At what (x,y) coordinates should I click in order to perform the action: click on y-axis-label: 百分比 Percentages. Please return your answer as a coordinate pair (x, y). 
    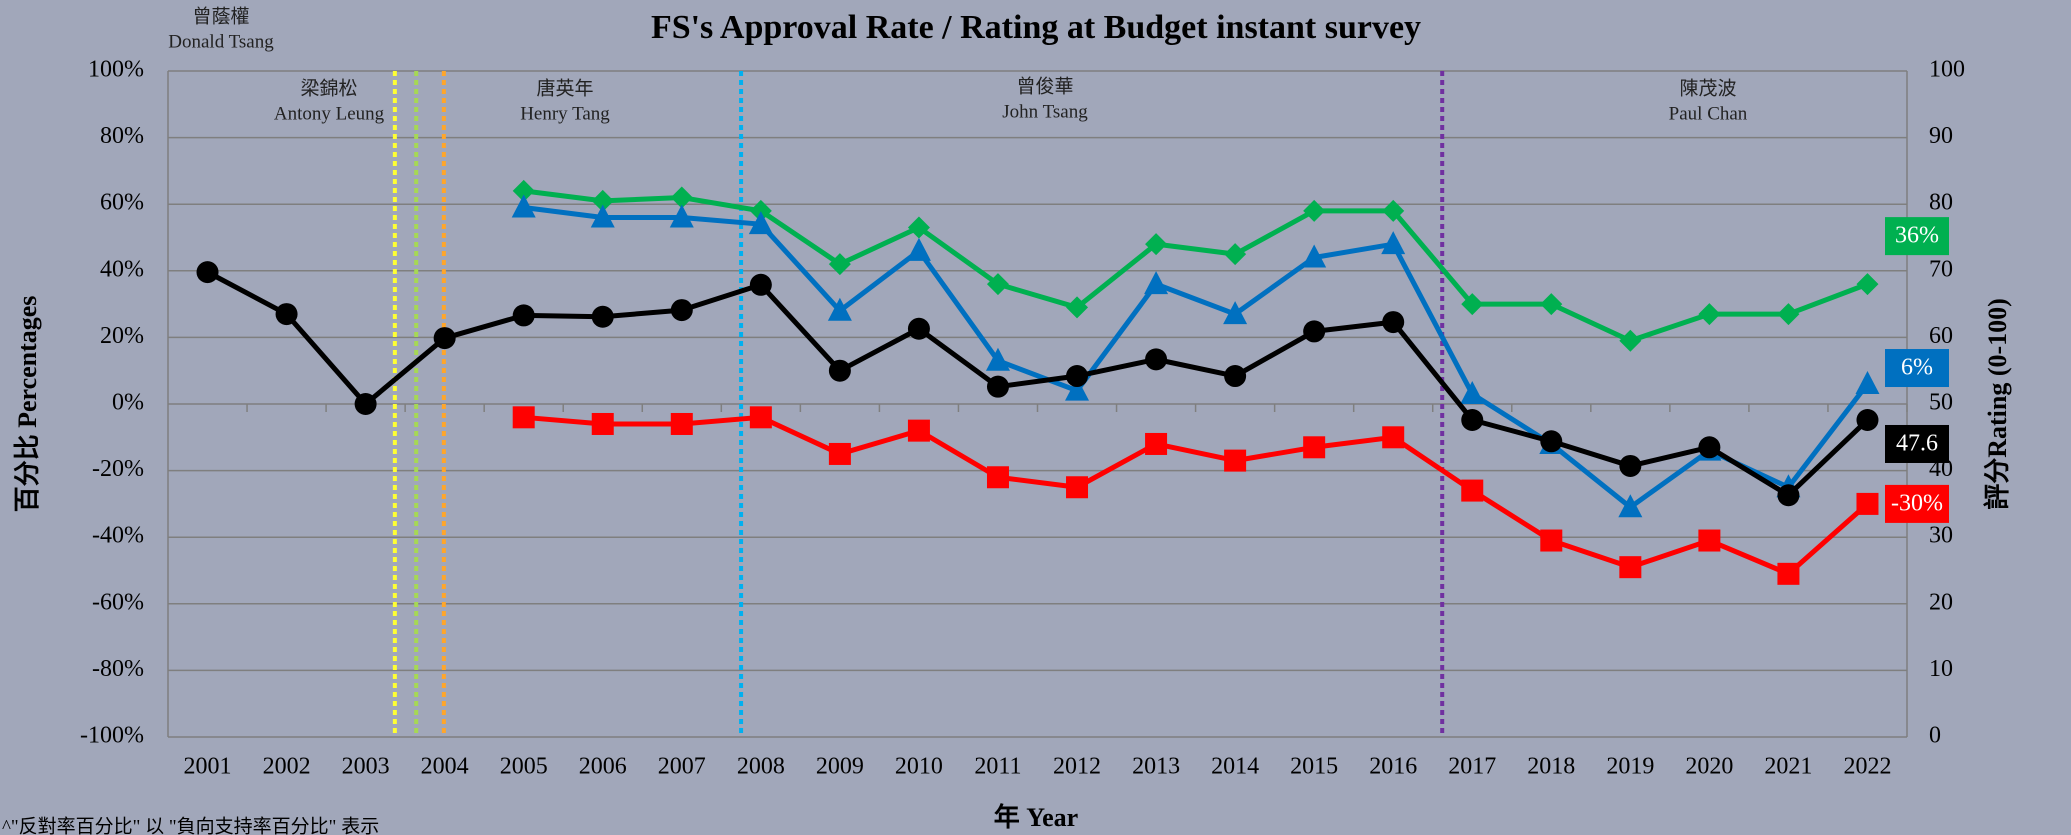
    Looking at the image, I should click on (27, 404).